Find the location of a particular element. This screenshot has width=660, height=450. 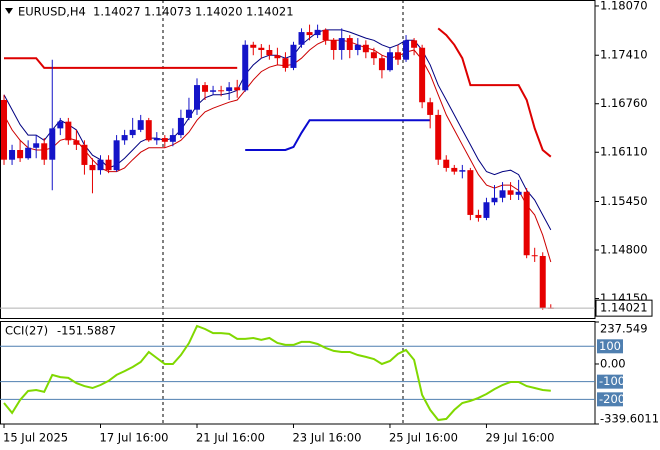

x-tick-label: 23 Jul 16:00 is located at coordinates (326, 438).